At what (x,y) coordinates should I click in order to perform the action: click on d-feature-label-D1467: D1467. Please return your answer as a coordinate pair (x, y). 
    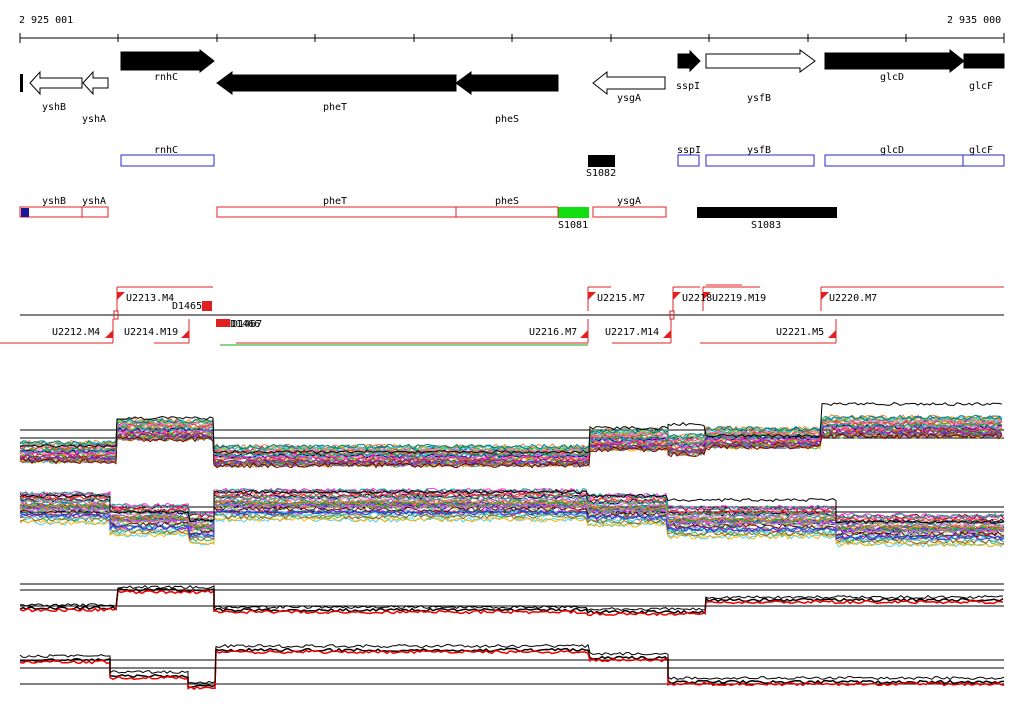
    Looking at the image, I should click on (247, 324).